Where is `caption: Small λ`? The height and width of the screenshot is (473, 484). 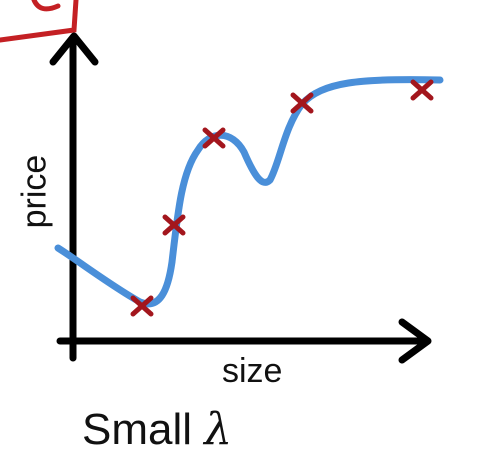 caption: Small λ is located at coordinates (157, 429).